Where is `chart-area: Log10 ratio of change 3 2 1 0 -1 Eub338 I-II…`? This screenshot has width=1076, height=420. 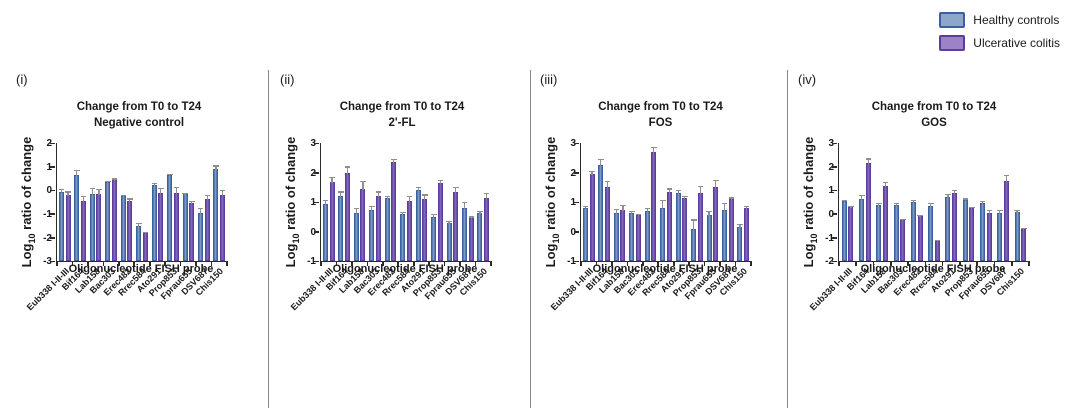
chart-area: Log10 ratio of change 3 2 1 0 -1 Eub338 I-II… is located at coordinates (662, 224).